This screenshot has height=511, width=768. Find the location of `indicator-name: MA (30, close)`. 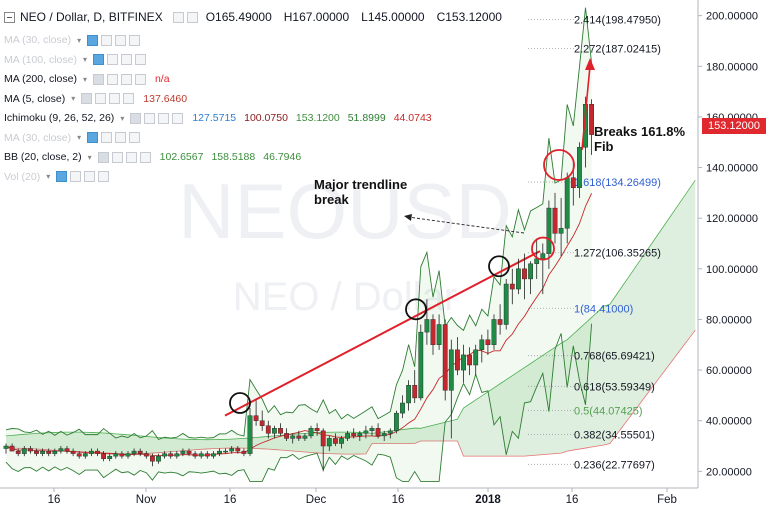

indicator-name: MA (30, close) is located at coordinates (38, 137).